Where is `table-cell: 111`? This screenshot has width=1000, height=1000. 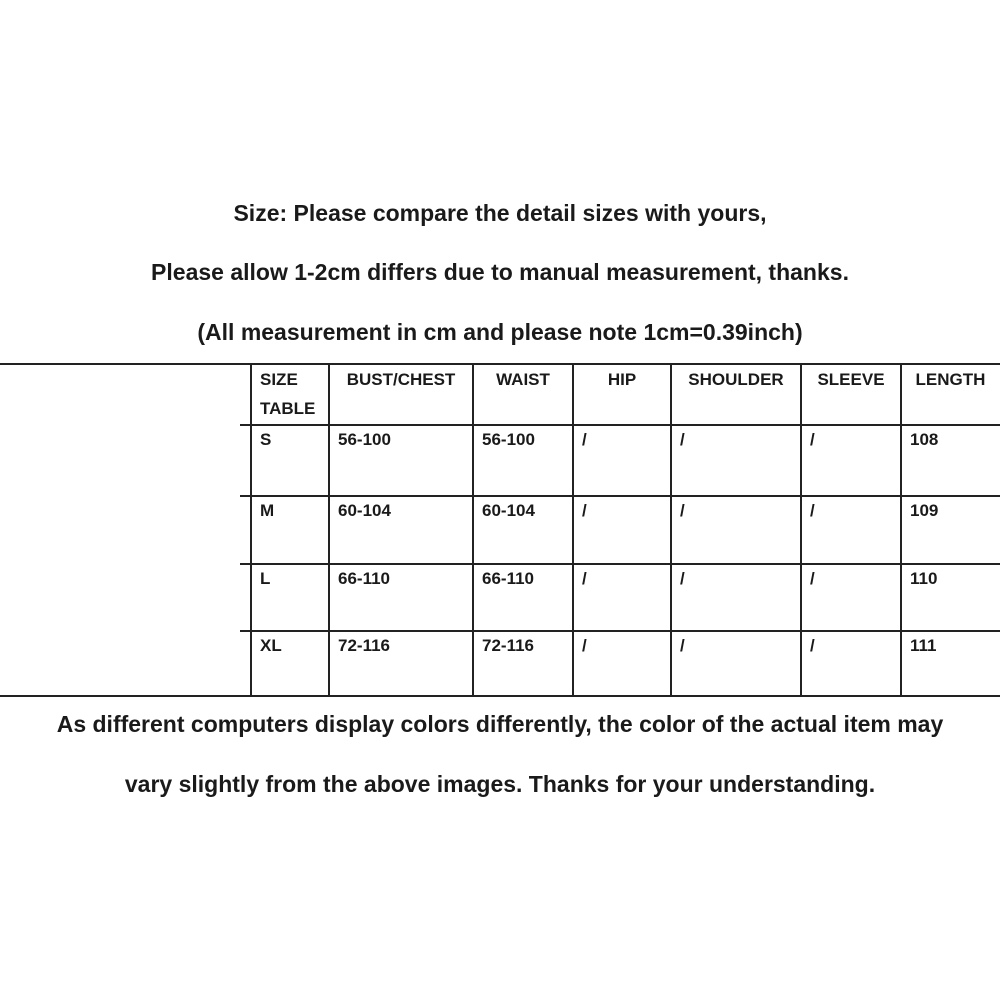
table-cell: 111 is located at coordinates (923, 645).